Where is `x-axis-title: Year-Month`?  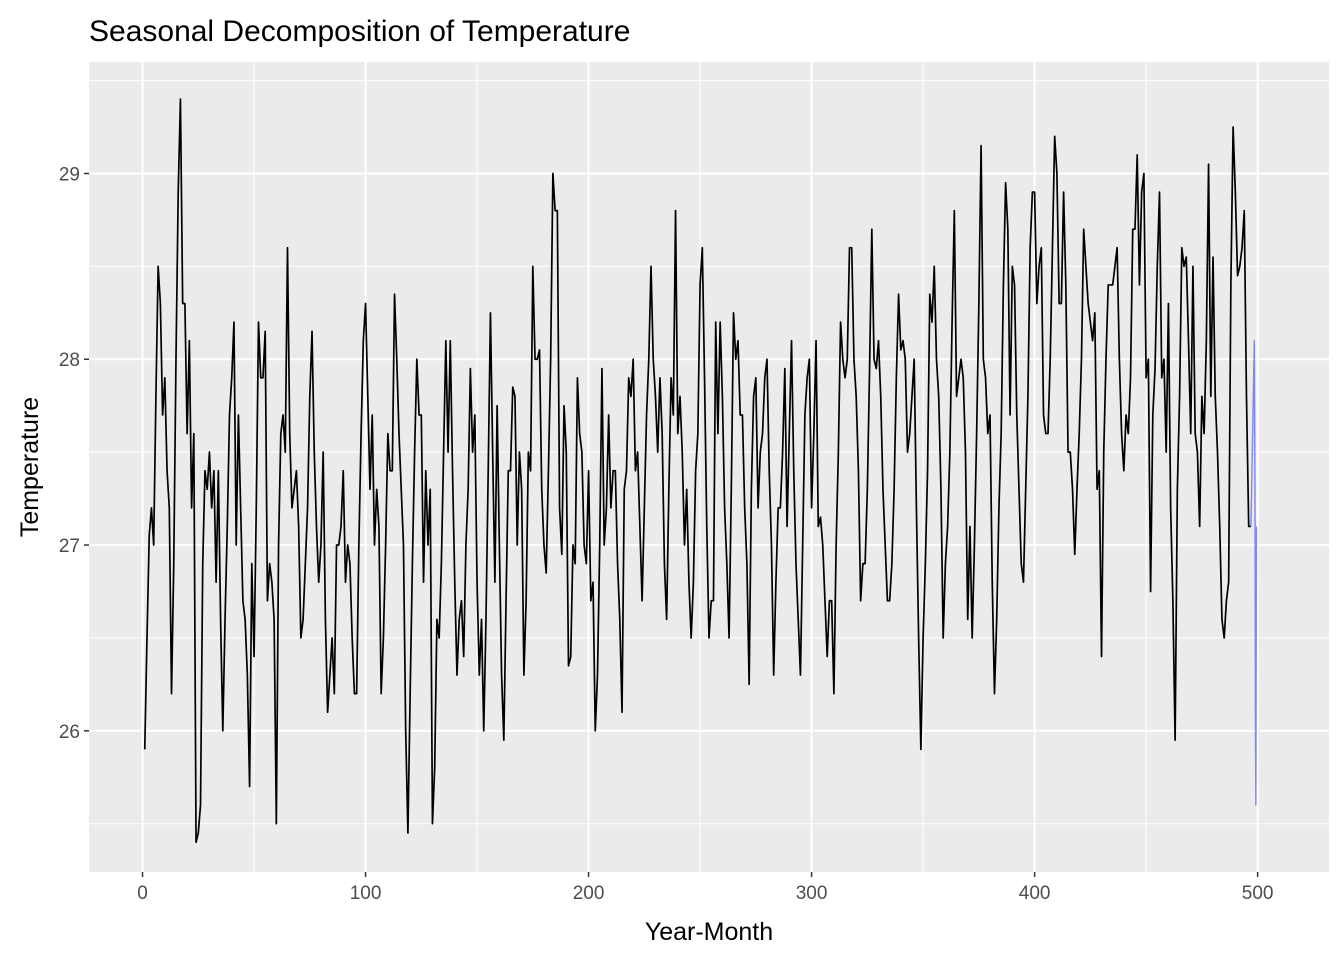 x-axis-title: Year-Month is located at coordinates (709, 932).